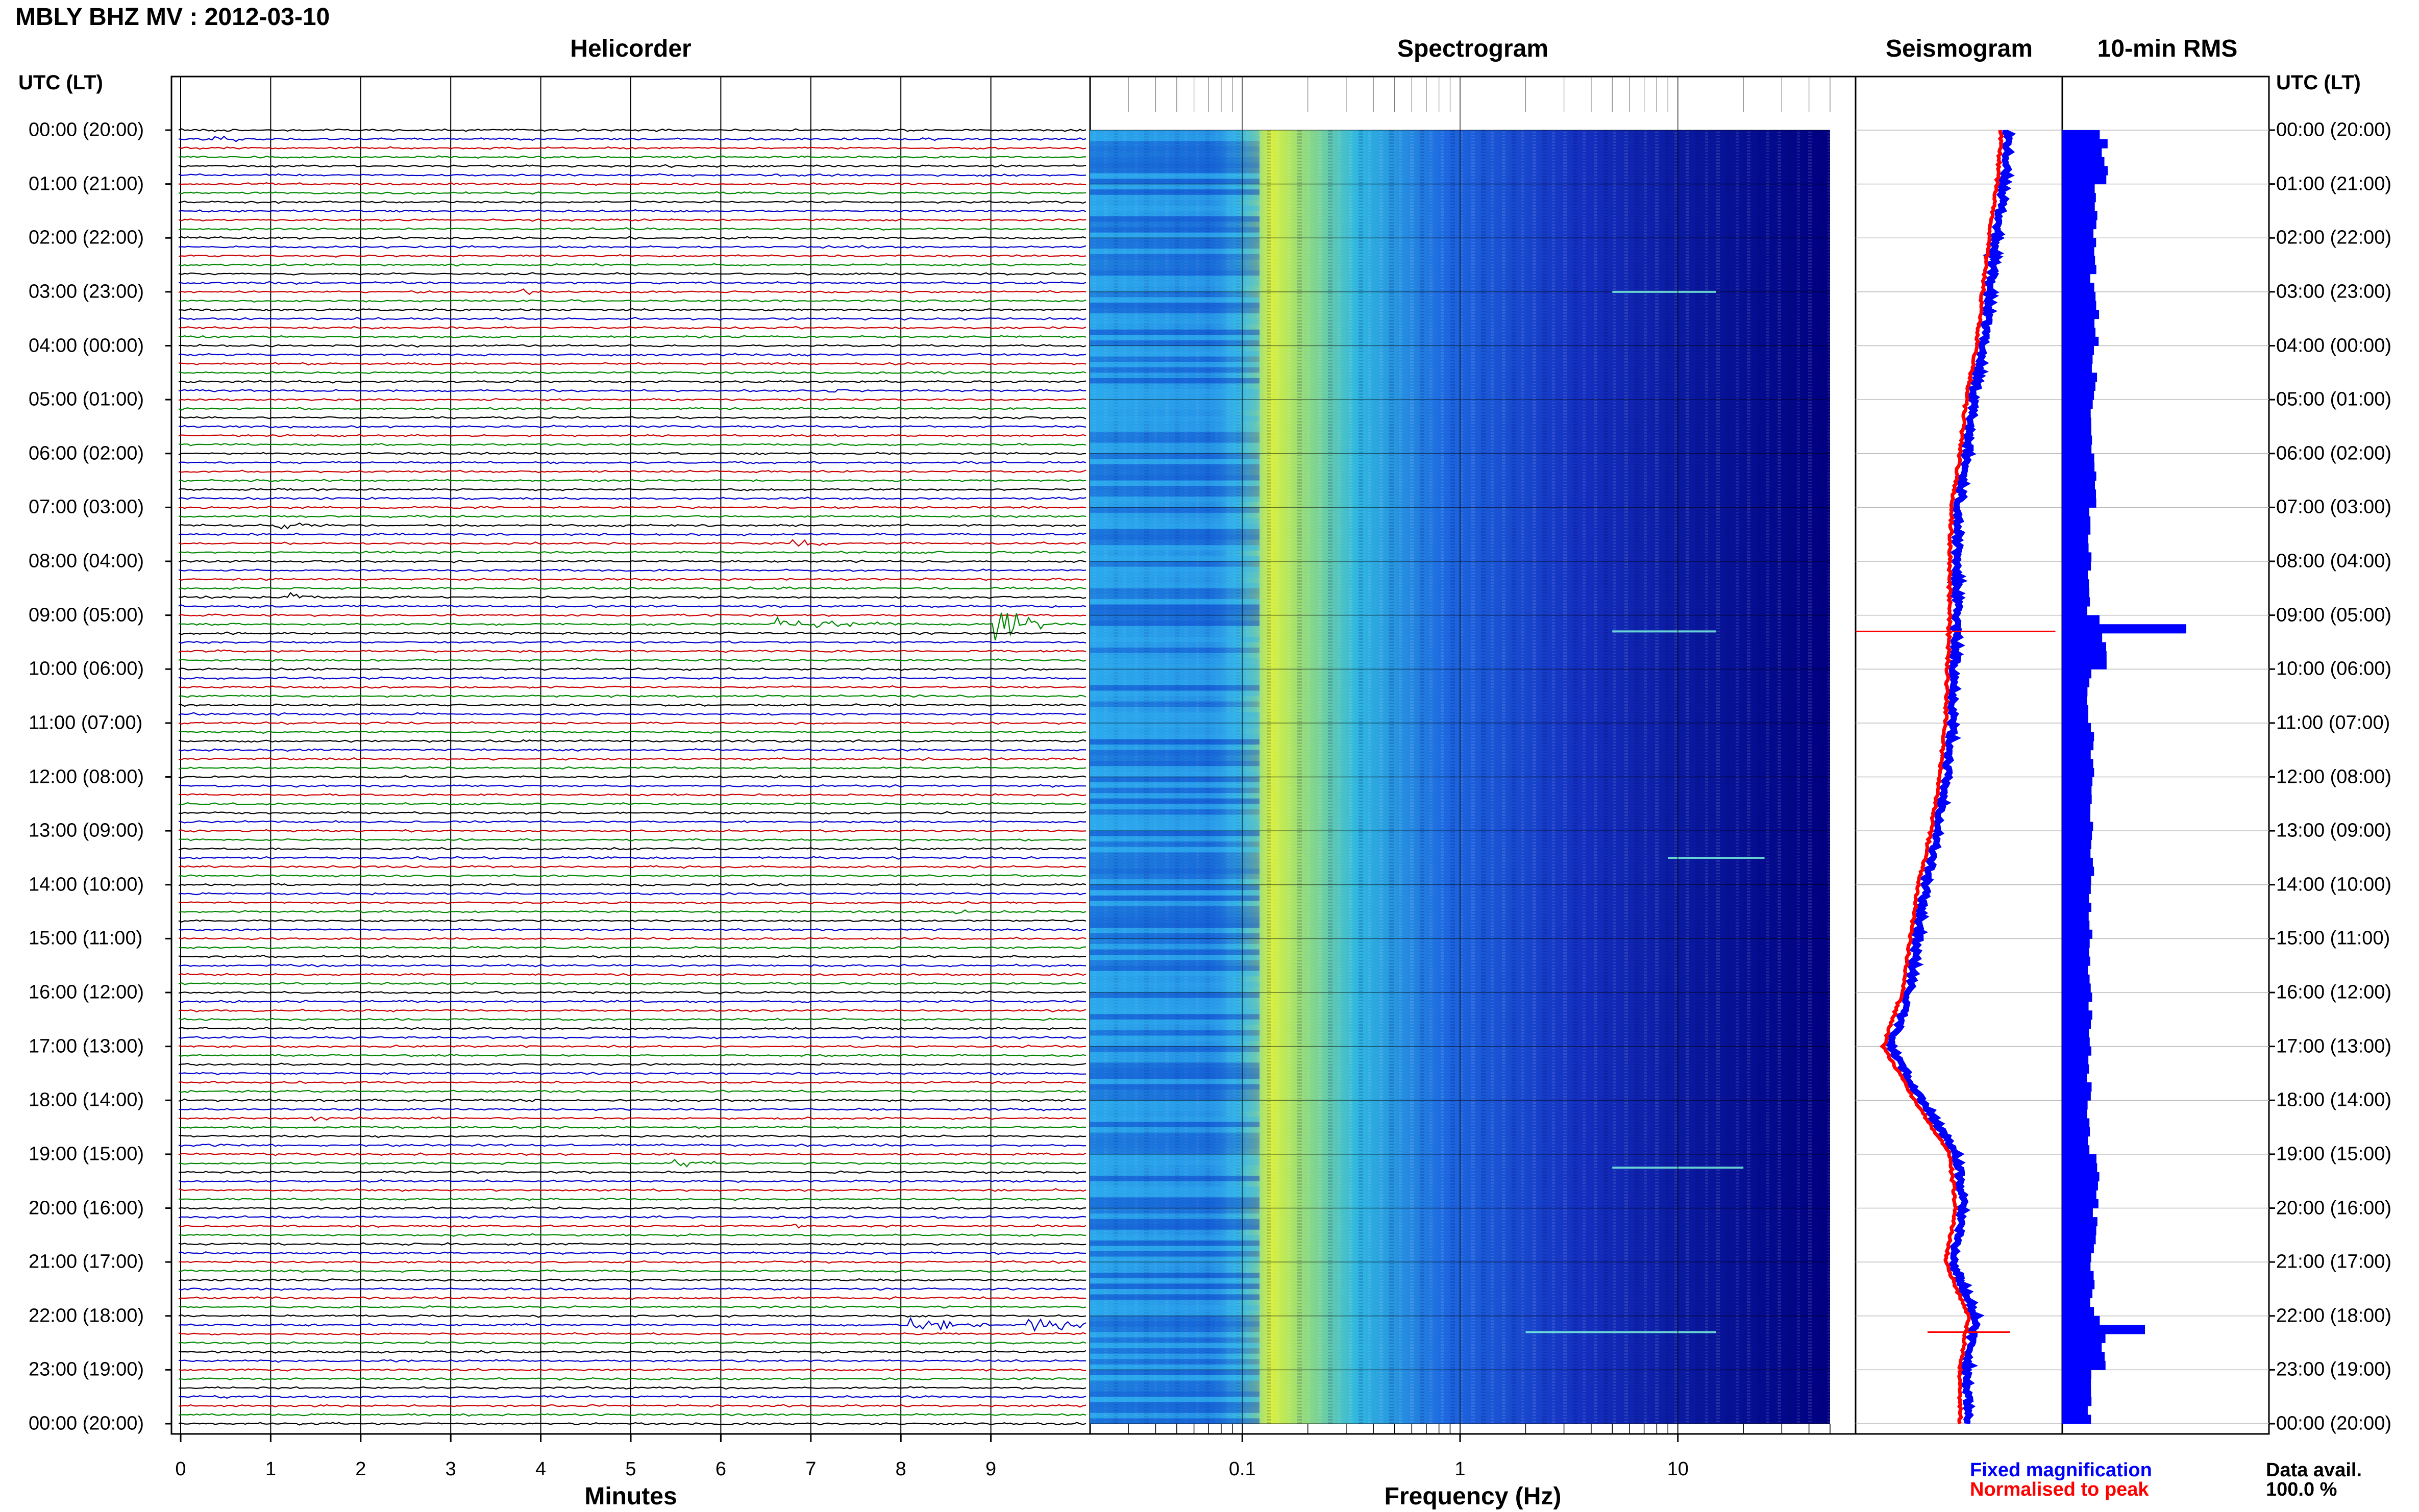  I want to click on time-tick-left: 08:00 (04:00), so click(86, 561).